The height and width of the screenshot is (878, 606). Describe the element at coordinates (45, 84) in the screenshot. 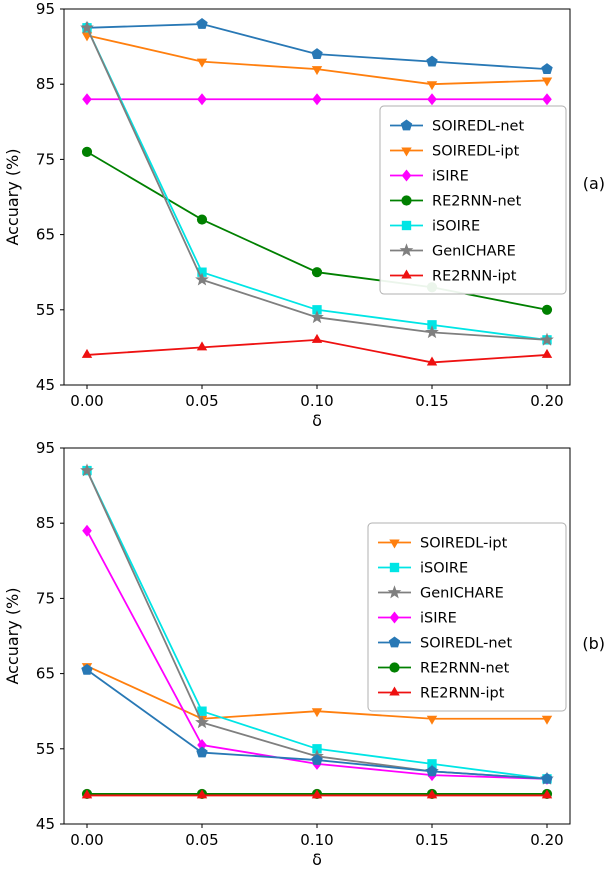

I see `y-tick-label: 85` at that location.